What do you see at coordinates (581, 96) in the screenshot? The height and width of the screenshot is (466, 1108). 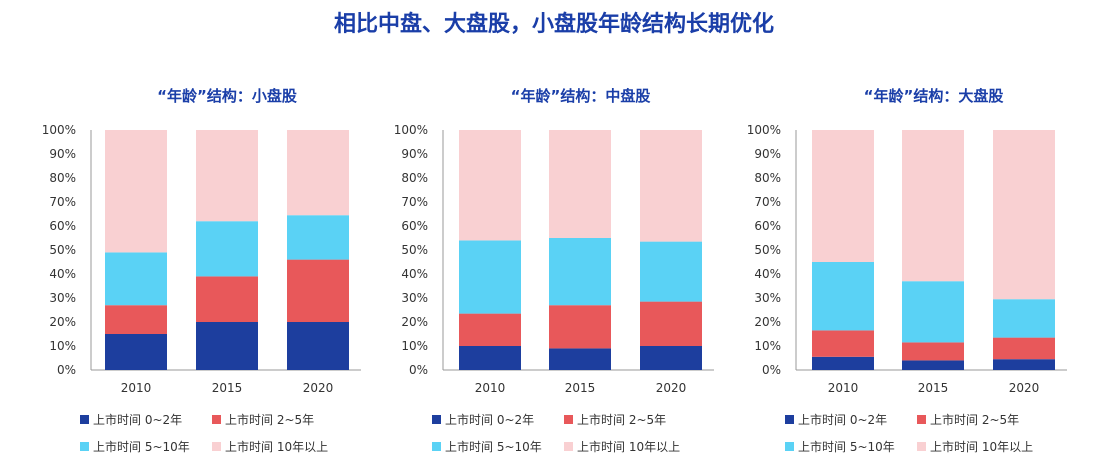 I see `panel-title: “年龄”结构：中盘股` at bounding box center [581, 96].